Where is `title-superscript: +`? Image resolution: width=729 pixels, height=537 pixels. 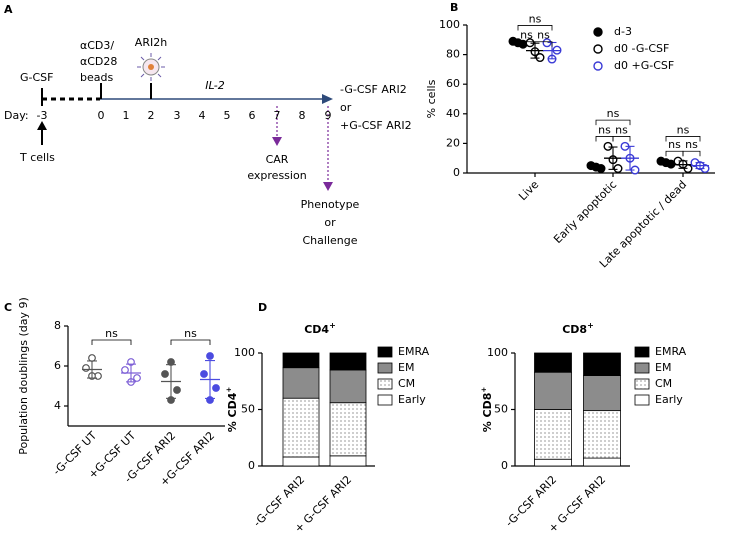 title-superscript: + is located at coordinates (590, 325).